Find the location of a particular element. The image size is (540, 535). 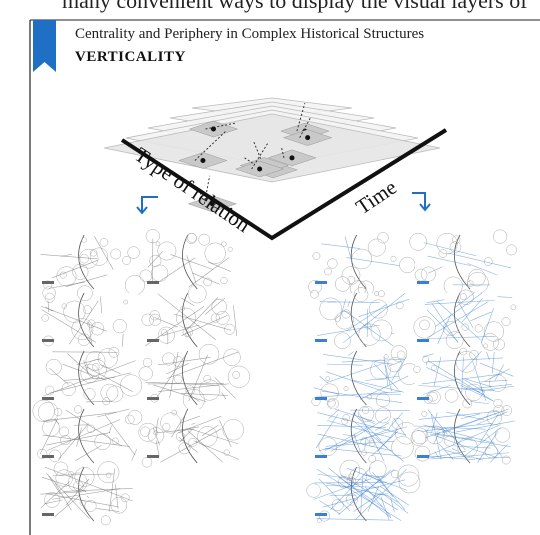

arrow-left is located at coordinates (147, 205).